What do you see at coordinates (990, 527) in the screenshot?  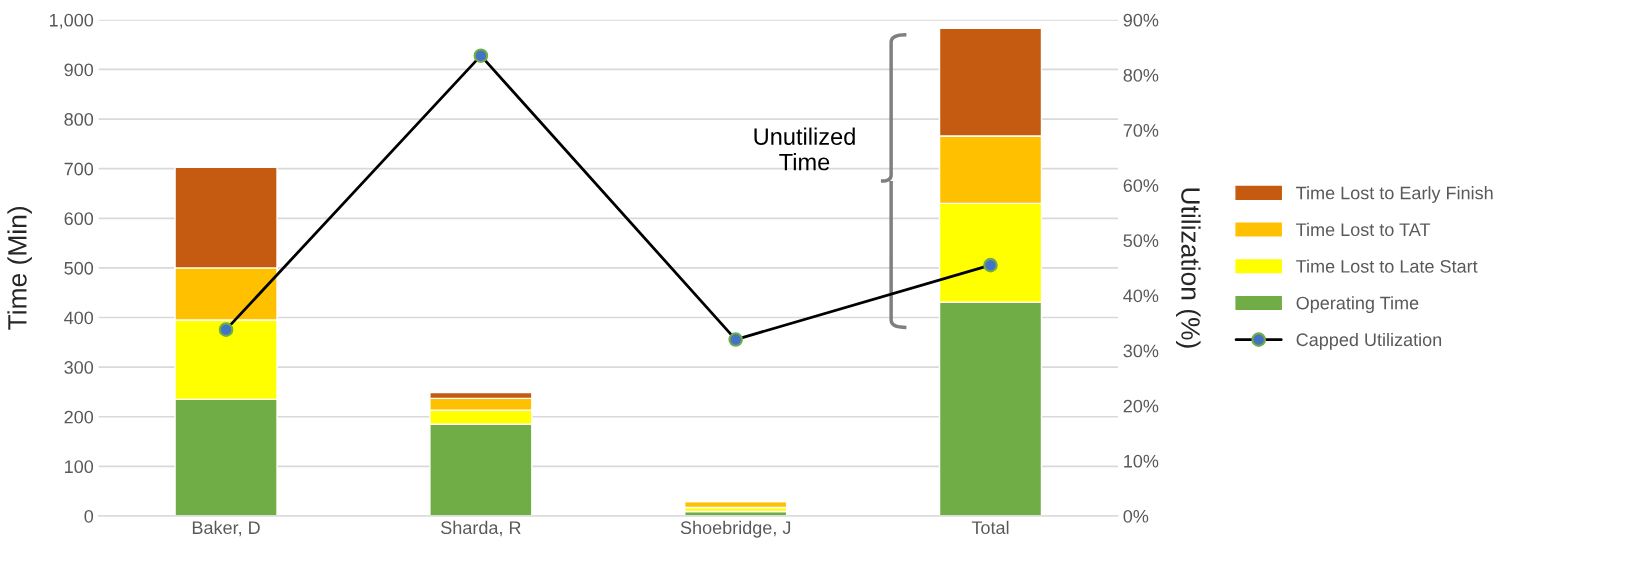 I see `x-tick-label: Total` at bounding box center [990, 527].